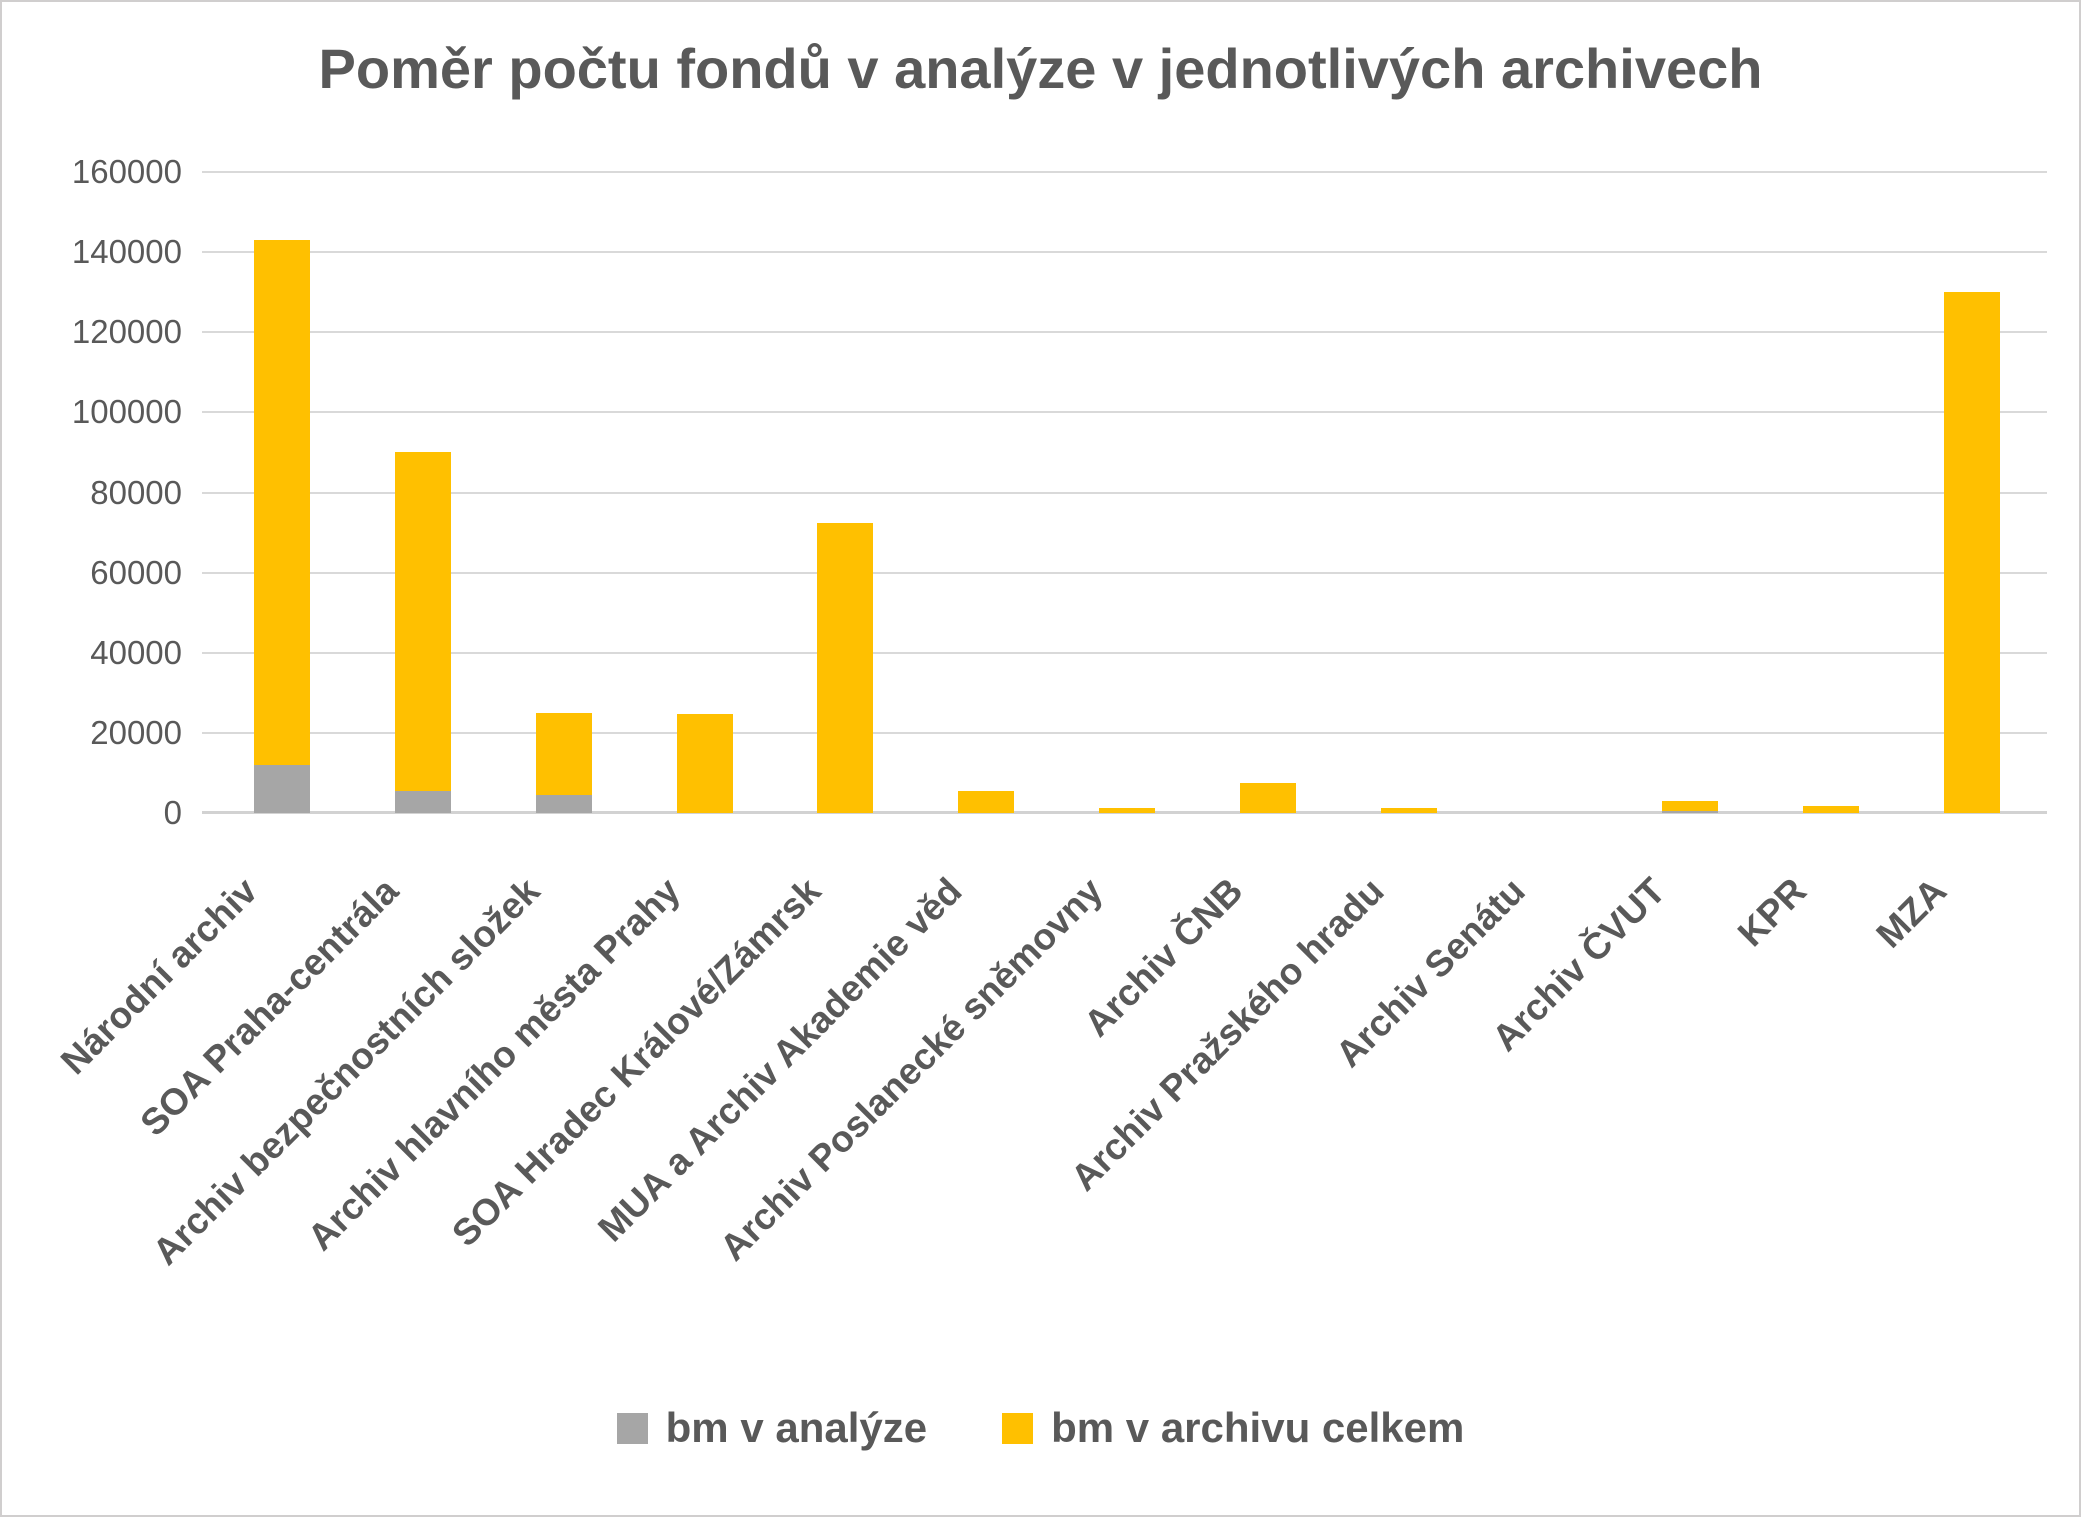 Image resolution: width=2081 pixels, height=1517 pixels. I want to click on bar-group-mua-a-archiv-akademie-v-d, so click(986, 492).